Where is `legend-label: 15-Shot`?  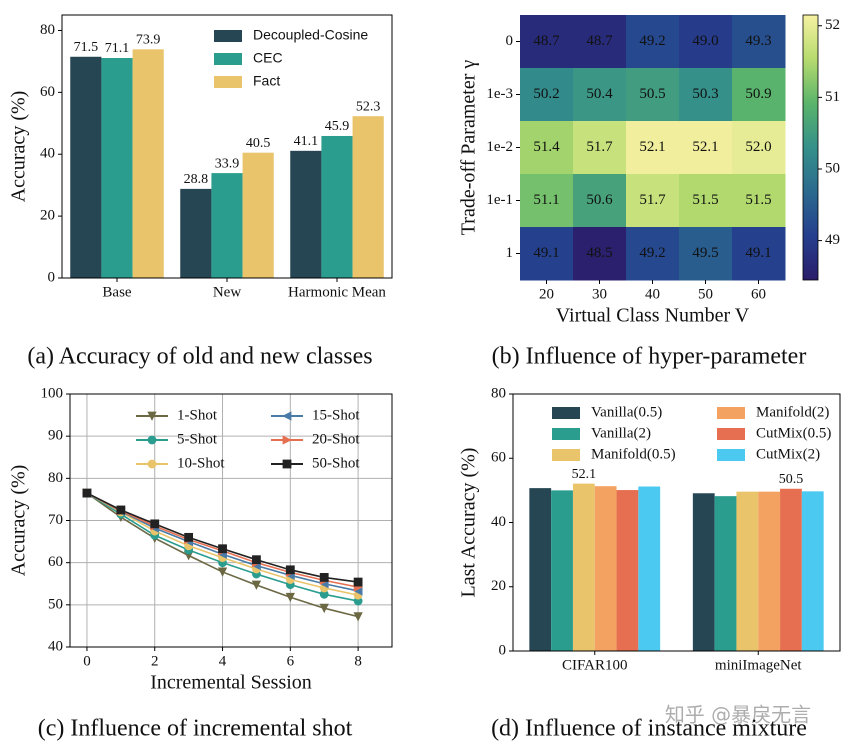 legend-label: 15-Shot is located at coordinates (336, 415).